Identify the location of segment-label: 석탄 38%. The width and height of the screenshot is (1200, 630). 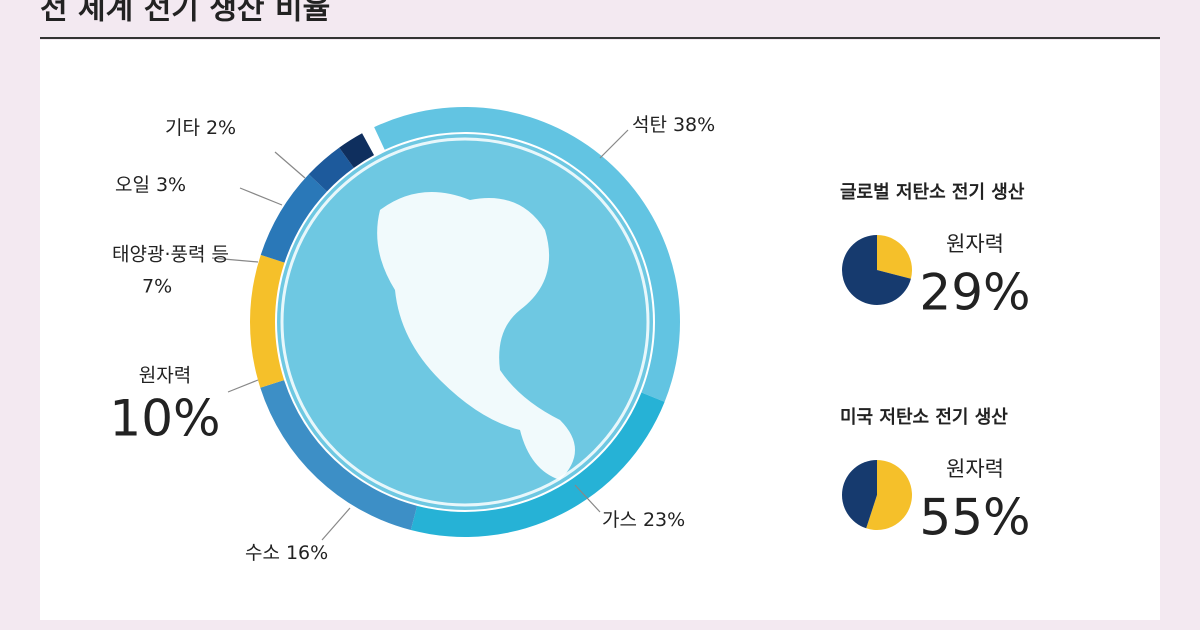
(673, 125).